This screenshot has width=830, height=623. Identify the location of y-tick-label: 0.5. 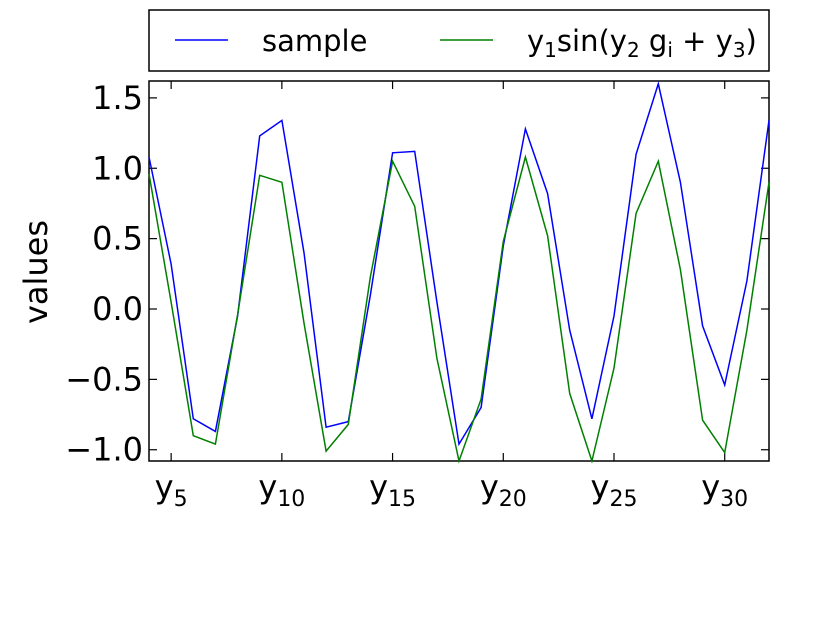
(117, 239).